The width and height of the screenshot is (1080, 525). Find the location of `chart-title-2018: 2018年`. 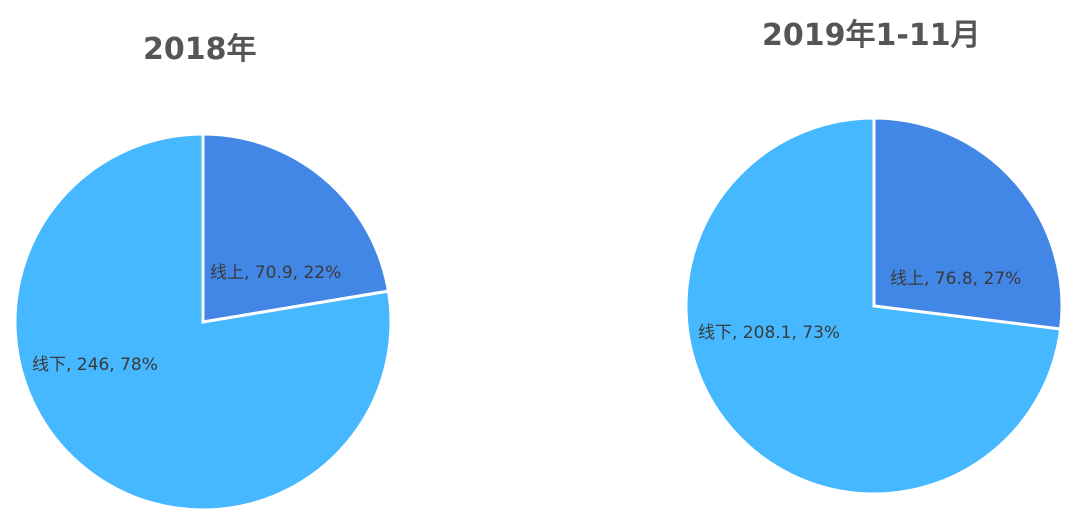

chart-title-2018: 2018年 is located at coordinates (200, 49).